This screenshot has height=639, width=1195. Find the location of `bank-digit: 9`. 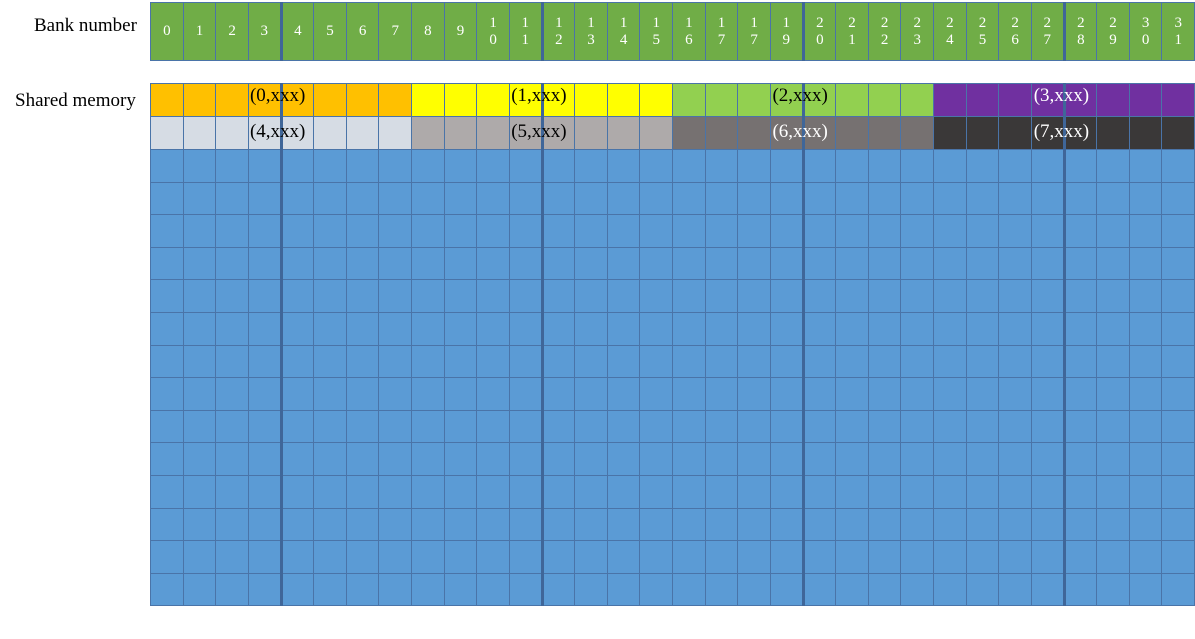

bank-digit: 9 is located at coordinates (786, 39).